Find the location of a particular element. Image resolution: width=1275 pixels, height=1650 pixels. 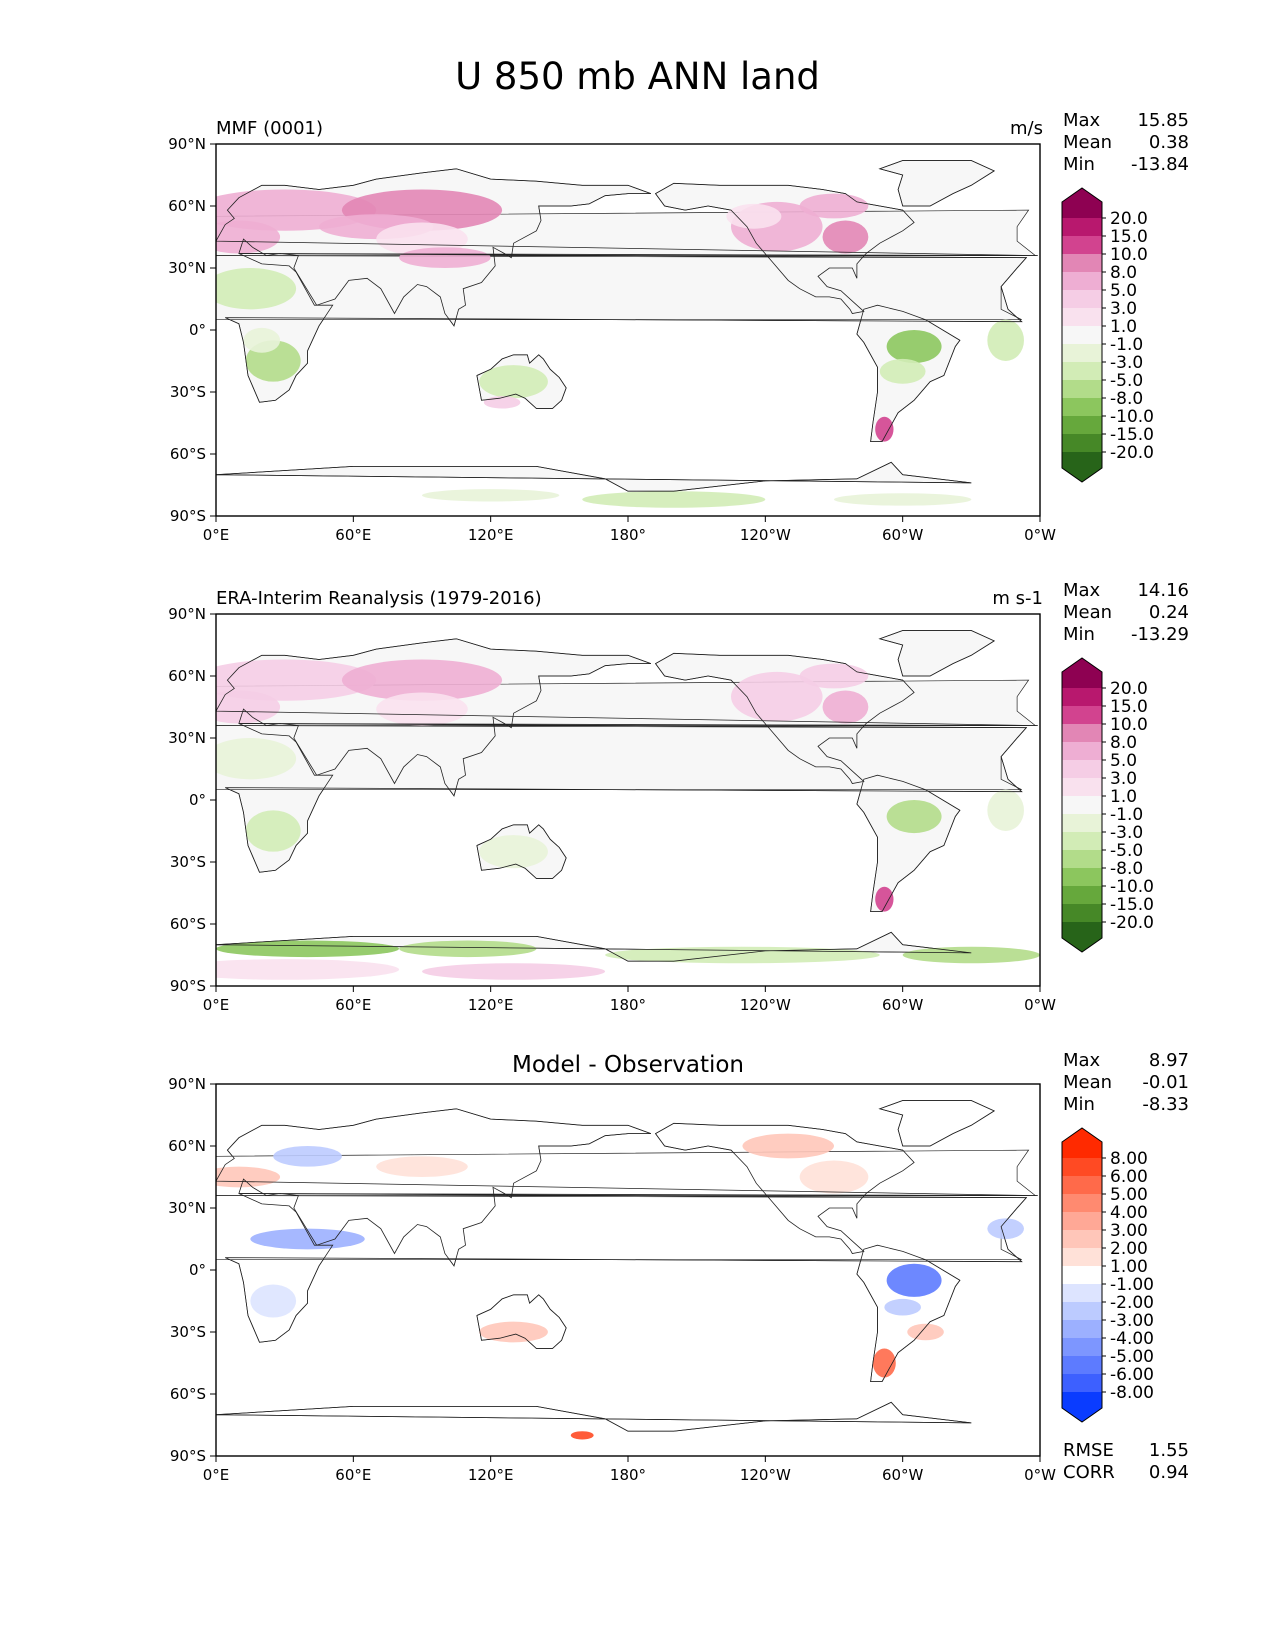

colorbar-label: -10.0 is located at coordinates (1132, 887).